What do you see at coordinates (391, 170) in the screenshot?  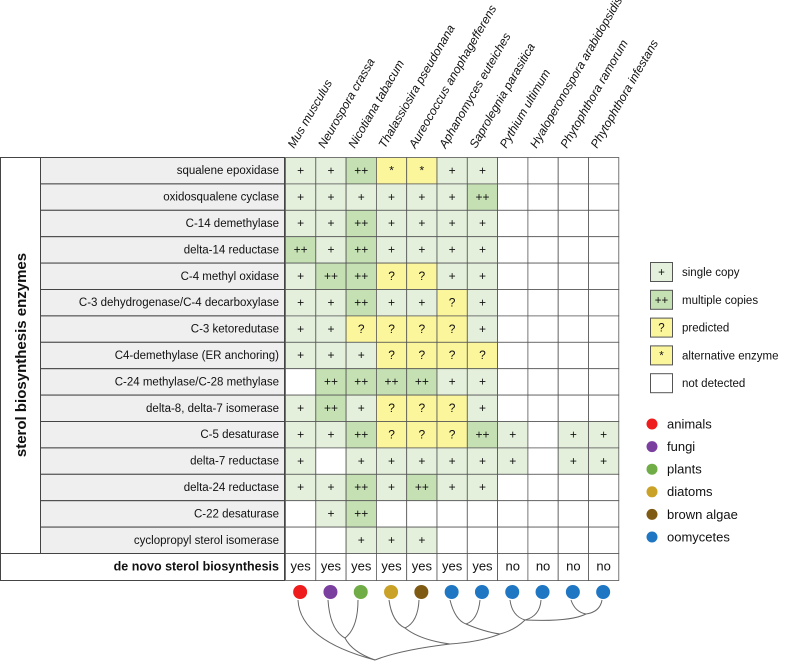 I see `cell-symbol: *` at bounding box center [391, 170].